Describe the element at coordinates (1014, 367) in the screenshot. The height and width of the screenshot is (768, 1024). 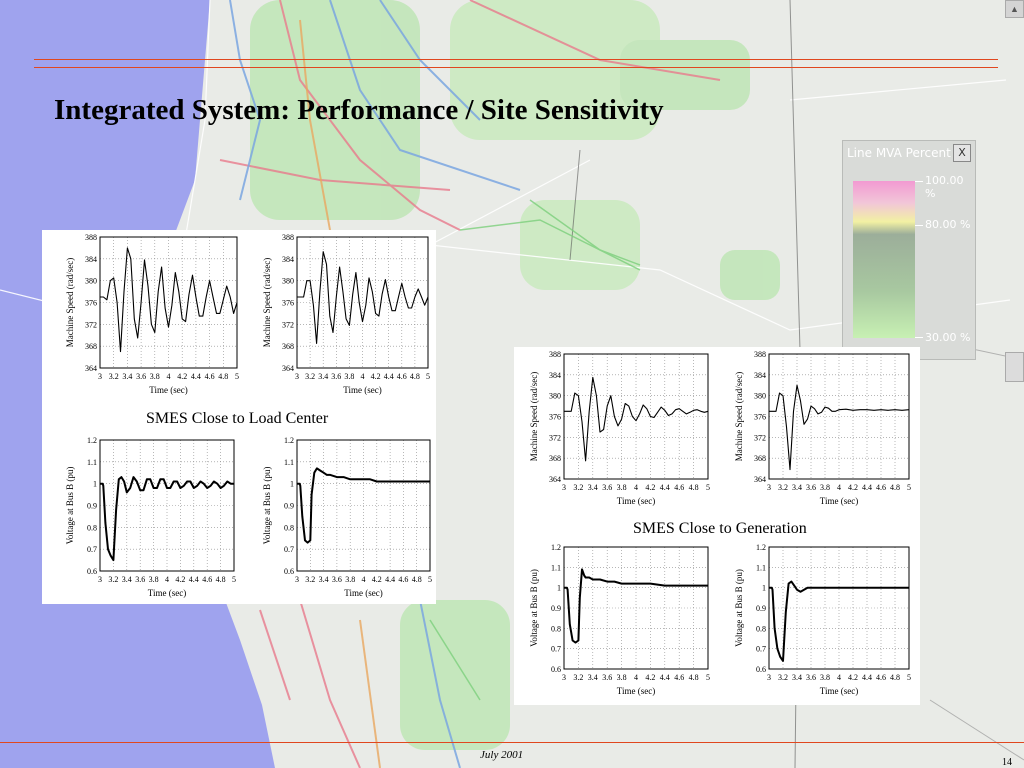
I see `scrollbar-thumb` at that location.